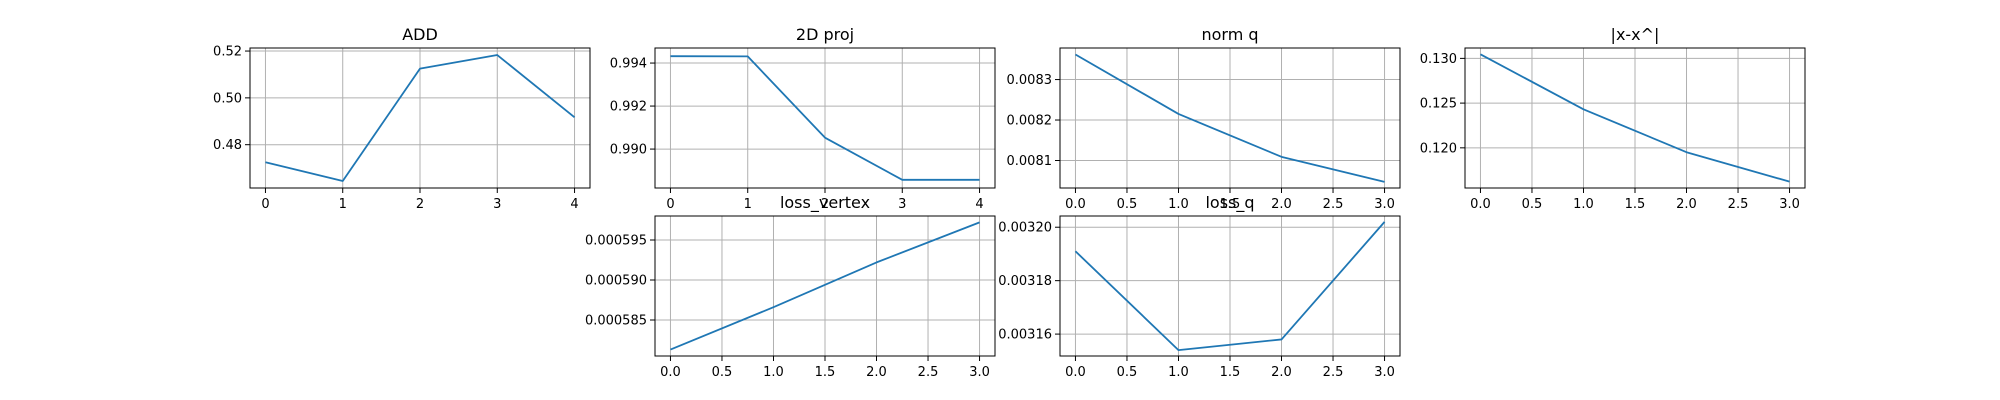 The image size is (2000, 400). I want to click on y-tick-label: 0.50, so click(227, 98).